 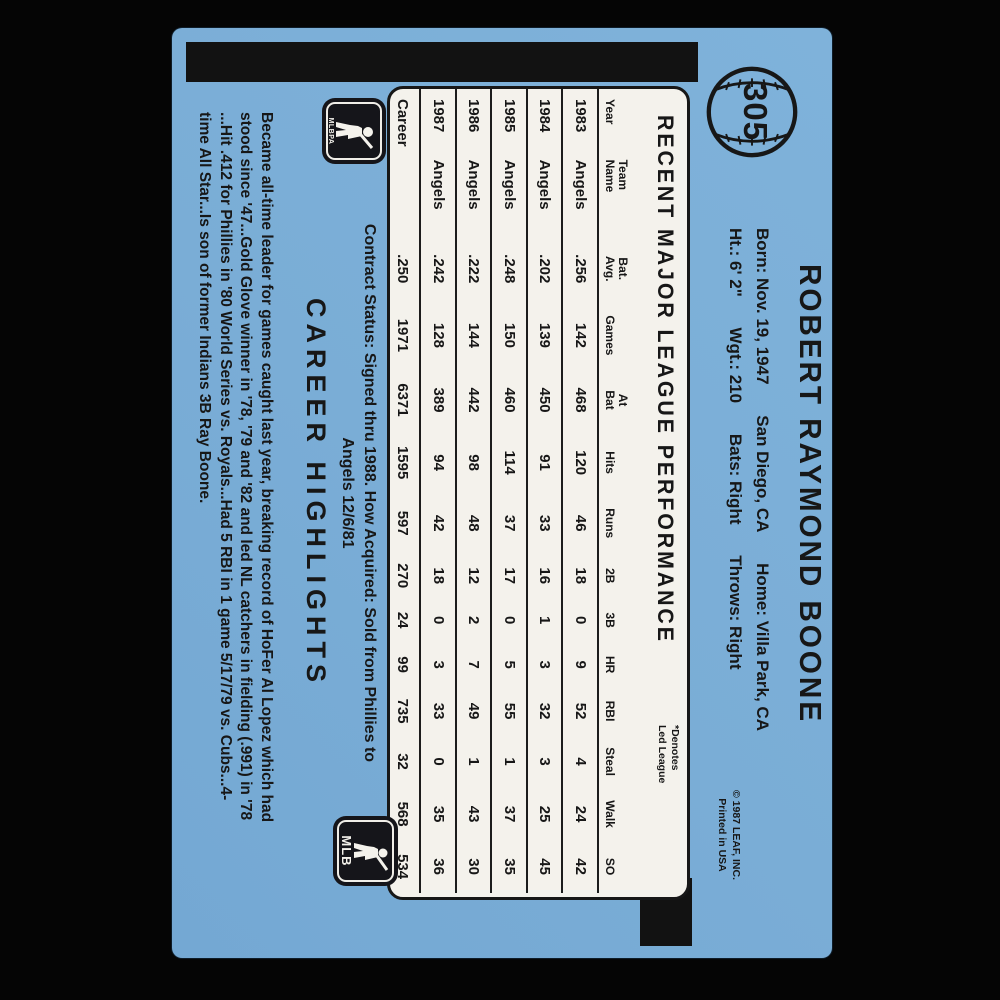 I want to click on stats-value: 460, so click(x=510, y=400).